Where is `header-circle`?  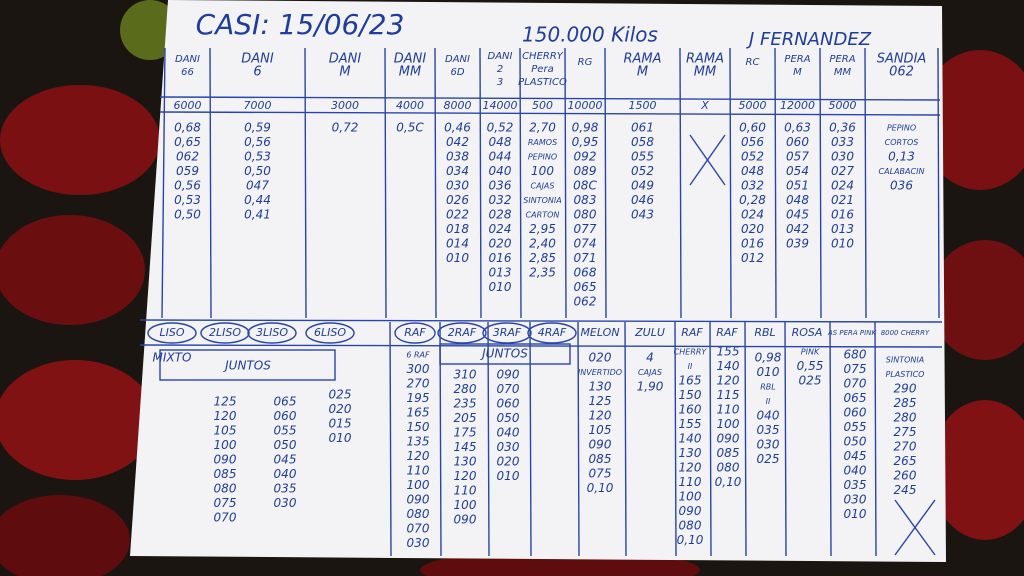
header-circle is located at coordinates (552, 333).